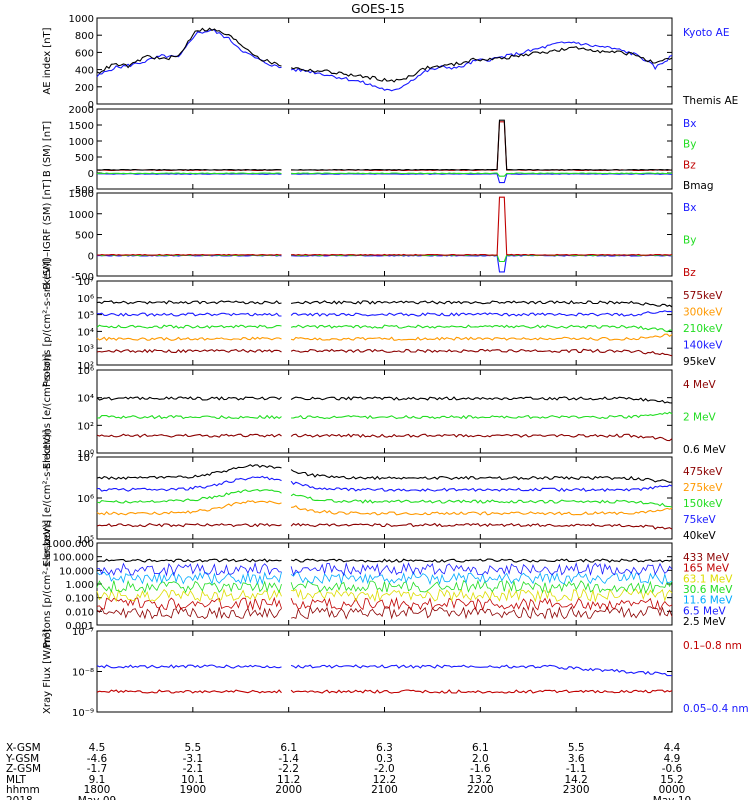 The height and width of the screenshot is (800, 750). What do you see at coordinates (97, 790) in the screenshot?
I see `x-axis-value: 1800` at bounding box center [97, 790].